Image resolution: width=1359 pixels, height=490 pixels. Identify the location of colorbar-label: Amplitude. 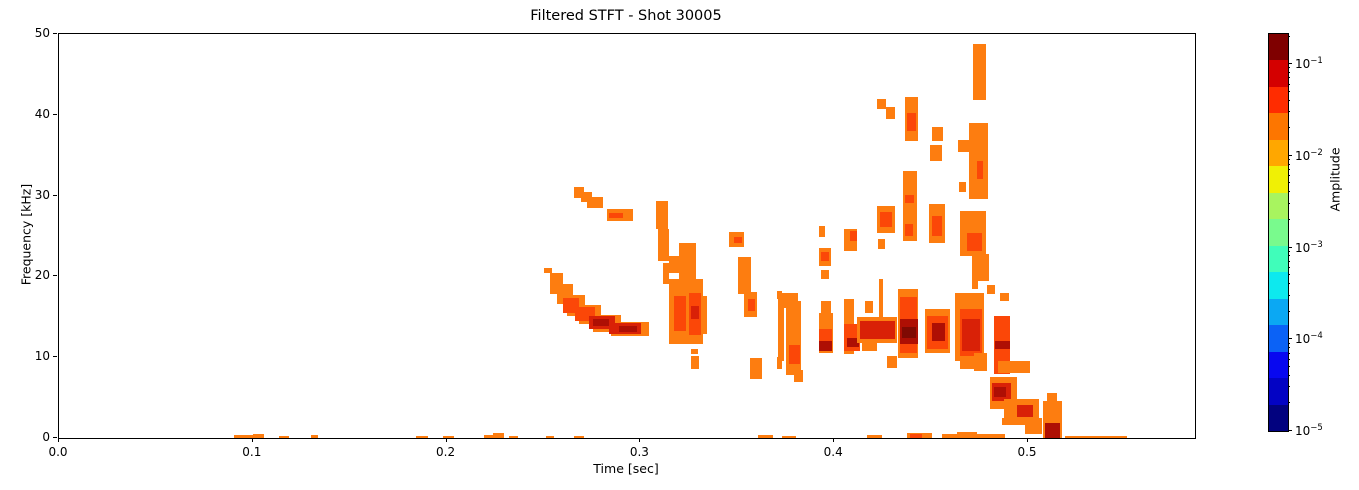
(1335, 179).